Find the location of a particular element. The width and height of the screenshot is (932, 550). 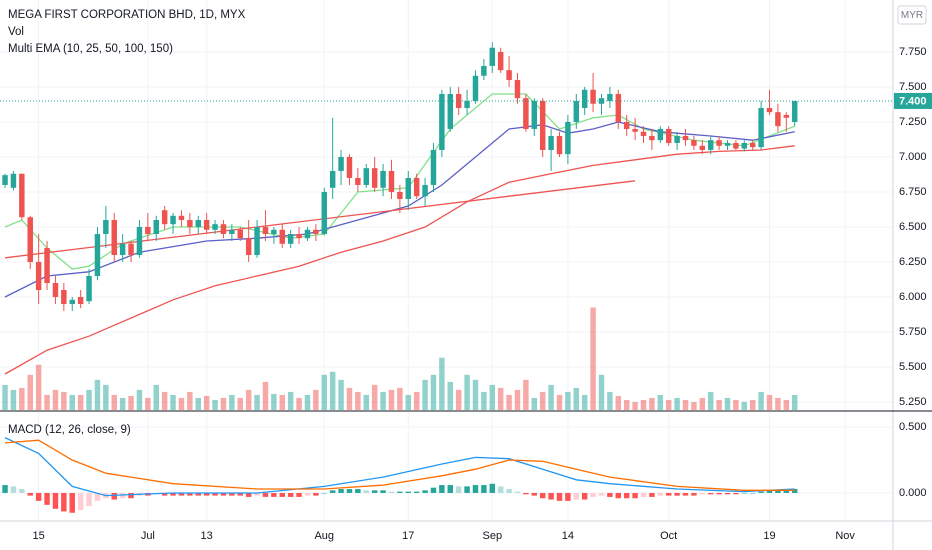

currency-box is located at coordinates (912, 15).